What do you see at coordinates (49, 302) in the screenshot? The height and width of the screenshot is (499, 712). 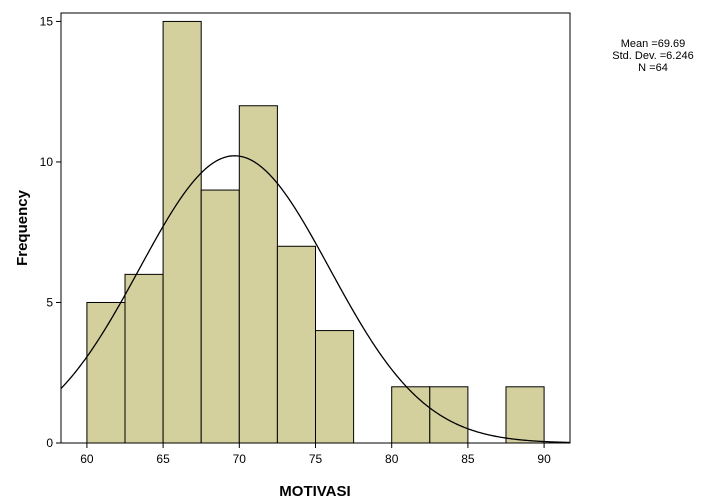 I see `y-tick-label: 5` at bounding box center [49, 302].